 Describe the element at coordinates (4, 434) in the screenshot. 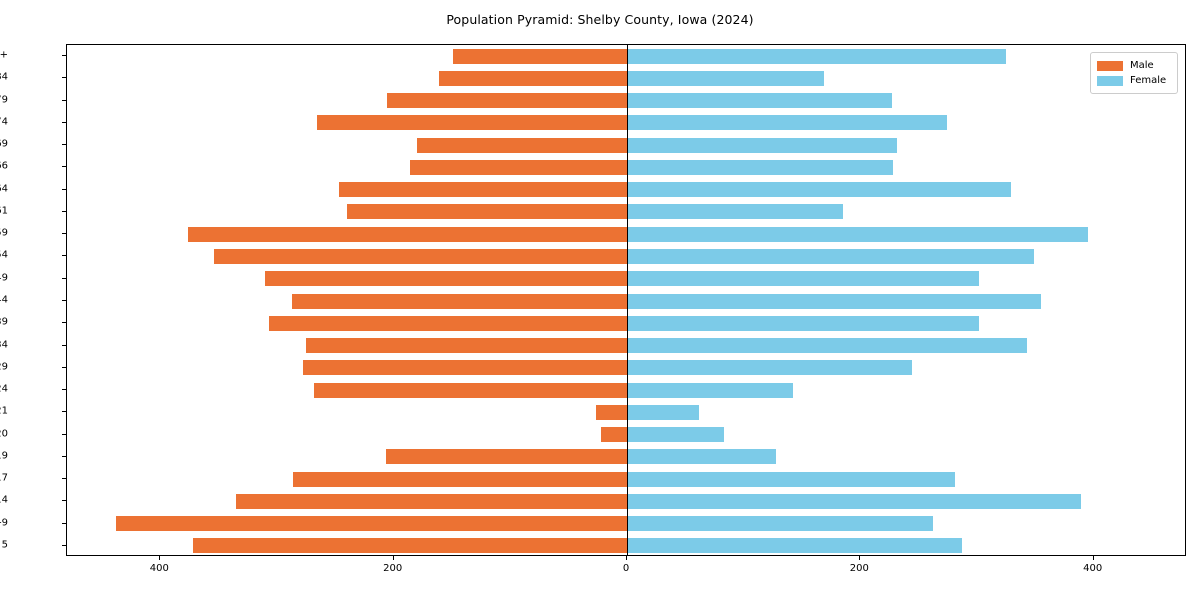

I see `y-tick-label: 20` at that location.